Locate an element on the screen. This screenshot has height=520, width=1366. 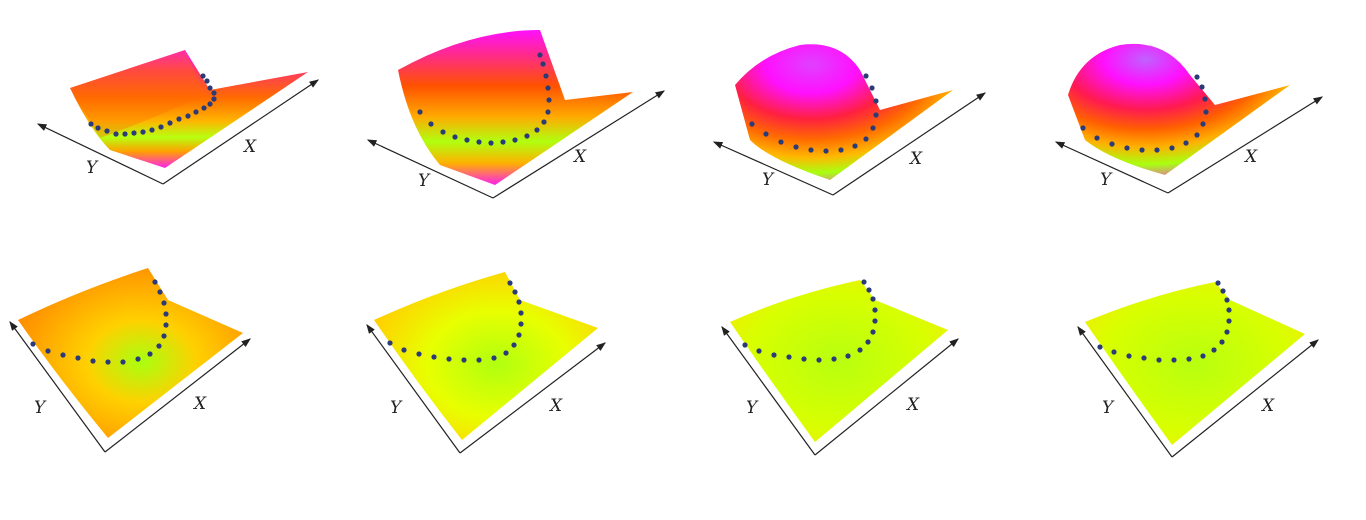
panel-top-4: X Y is located at coordinates (1189, 118).